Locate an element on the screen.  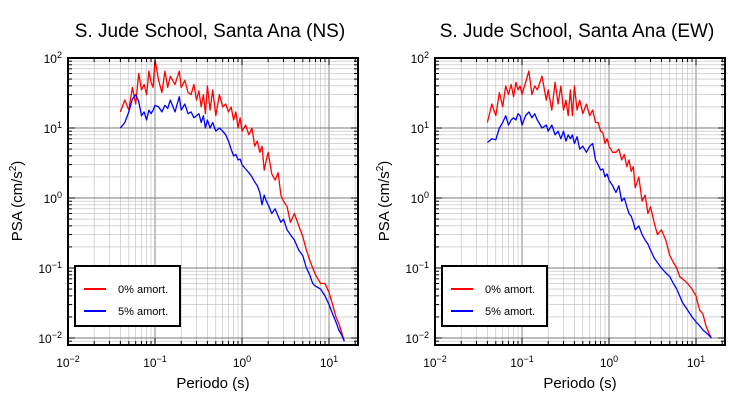
chart-ns-y-tick-label: 10¹ is located at coordinates (53, 128).